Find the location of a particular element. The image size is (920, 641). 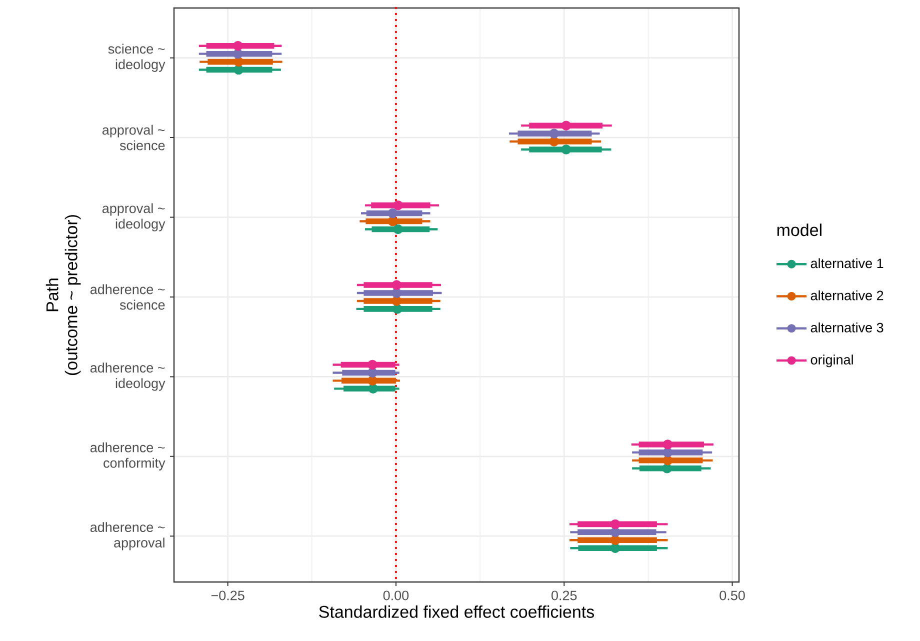

legend-label: alternative 1 is located at coordinates (847, 263).